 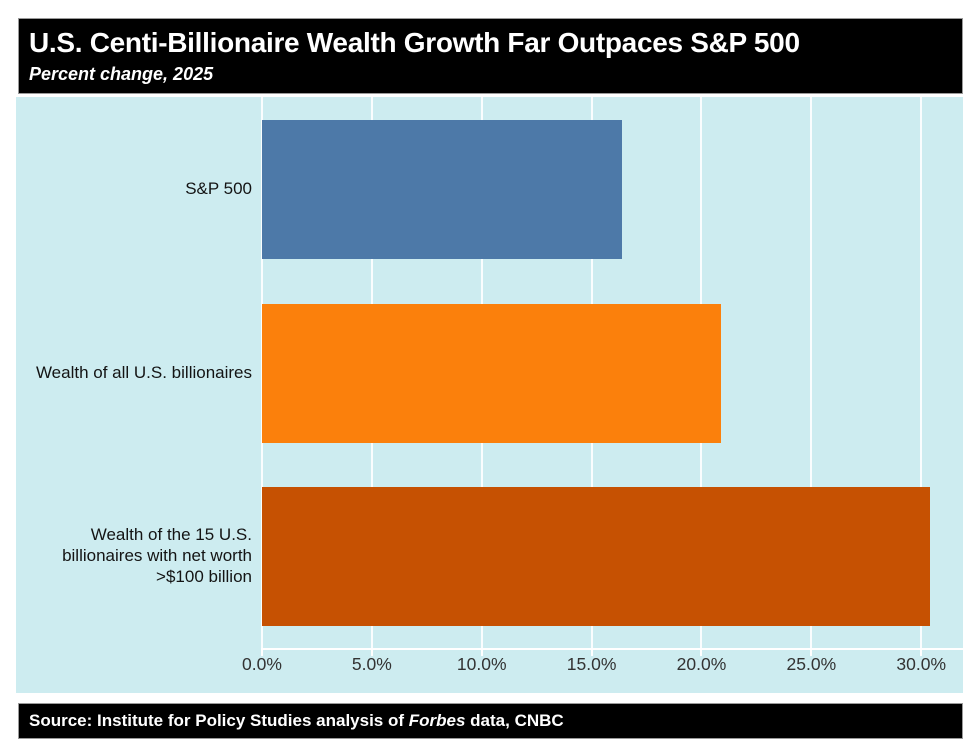 I want to click on x-axis-tick-label: 25.0%, so click(x=811, y=664).